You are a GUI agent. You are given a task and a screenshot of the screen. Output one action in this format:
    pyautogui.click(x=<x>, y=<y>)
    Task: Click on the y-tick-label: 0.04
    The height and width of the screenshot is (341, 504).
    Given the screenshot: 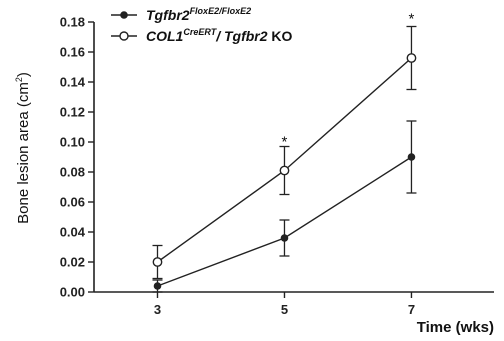 What is the action you would take?
    pyautogui.click(x=73, y=232)
    